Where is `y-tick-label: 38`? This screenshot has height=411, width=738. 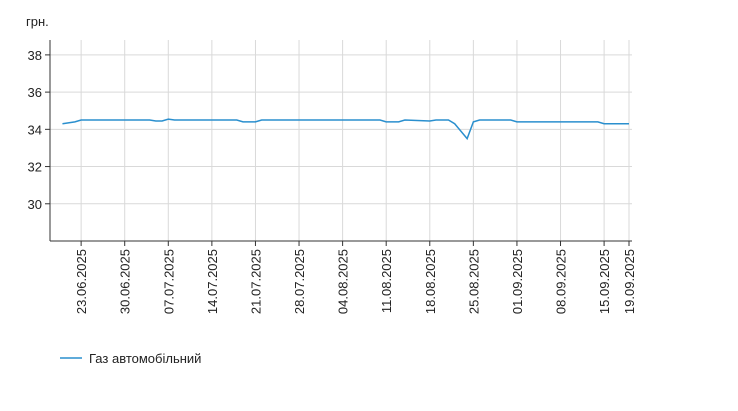 y-tick-label: 38 is located at coordinates (35, 55).